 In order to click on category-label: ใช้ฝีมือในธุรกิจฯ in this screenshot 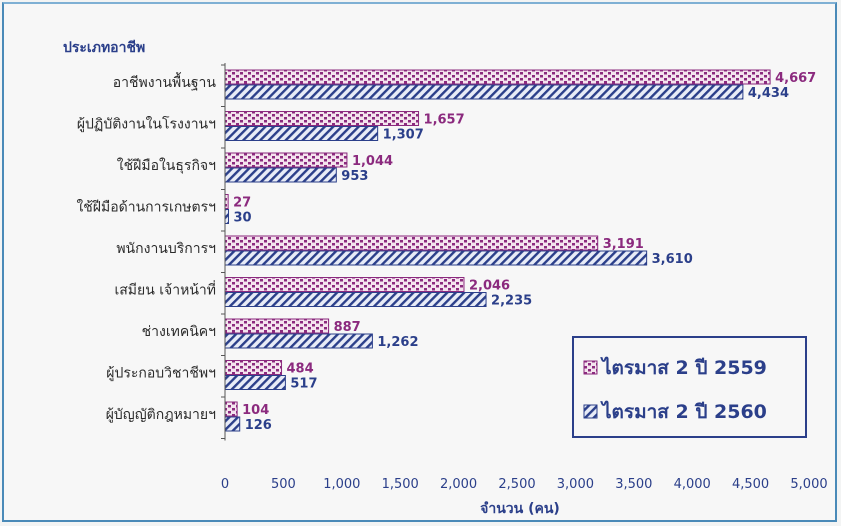, I will do `click(166, 165)`.